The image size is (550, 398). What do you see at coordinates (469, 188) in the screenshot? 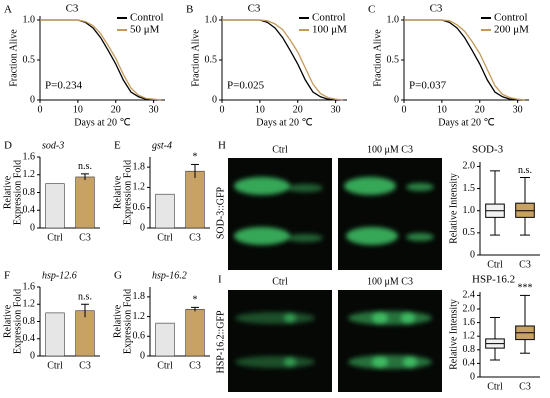
I see `y-tick-label: 1.5` at bounding box center [469, 188].